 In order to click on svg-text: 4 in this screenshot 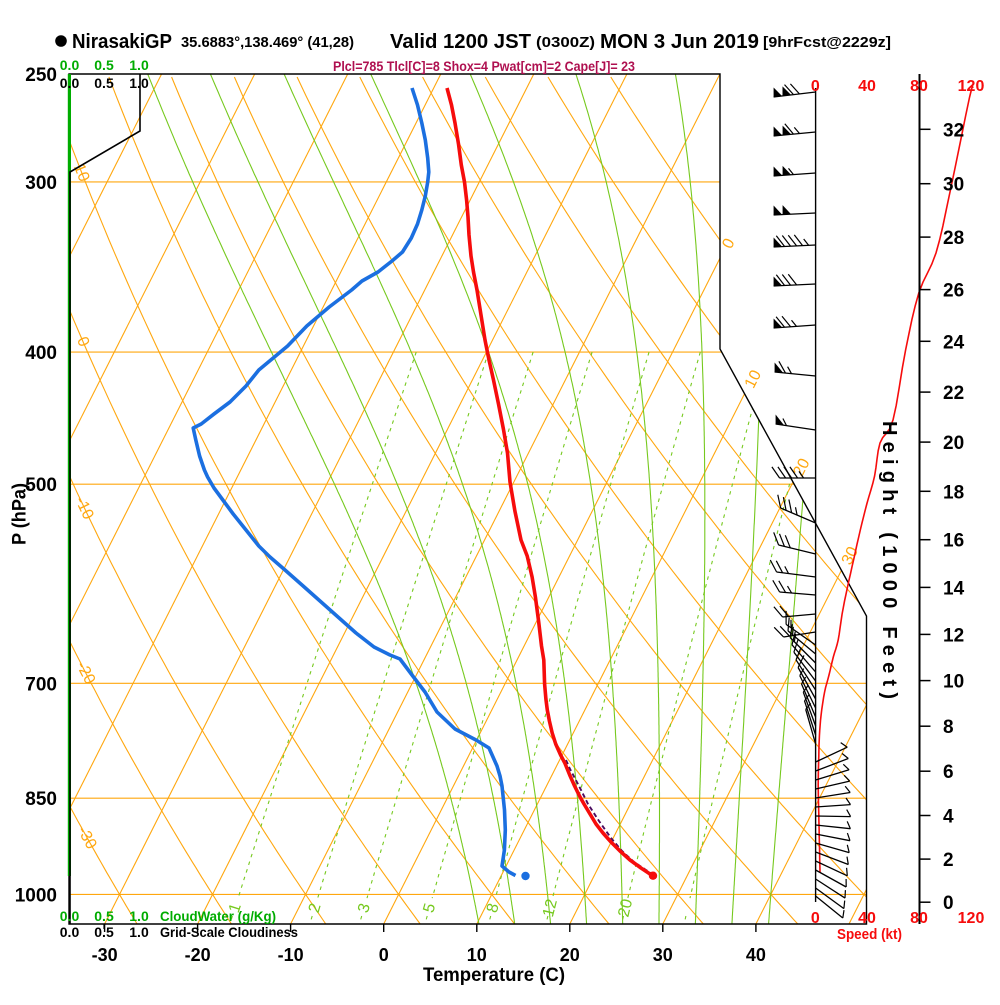, I will do `click(948, 817)`.